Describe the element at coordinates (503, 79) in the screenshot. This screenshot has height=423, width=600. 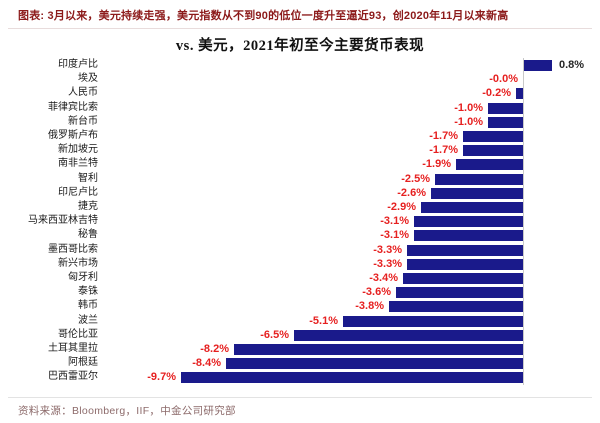
I see `value-label: -0.0%` at that location.